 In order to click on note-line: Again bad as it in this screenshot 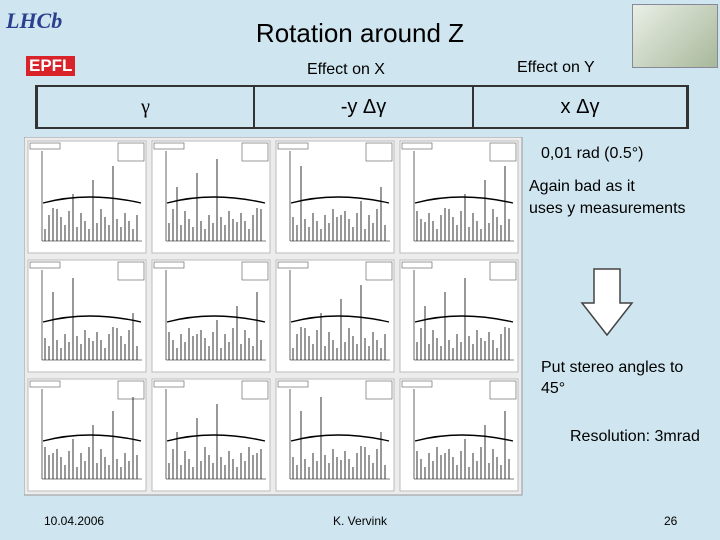, I will do `click(582, 186)`.